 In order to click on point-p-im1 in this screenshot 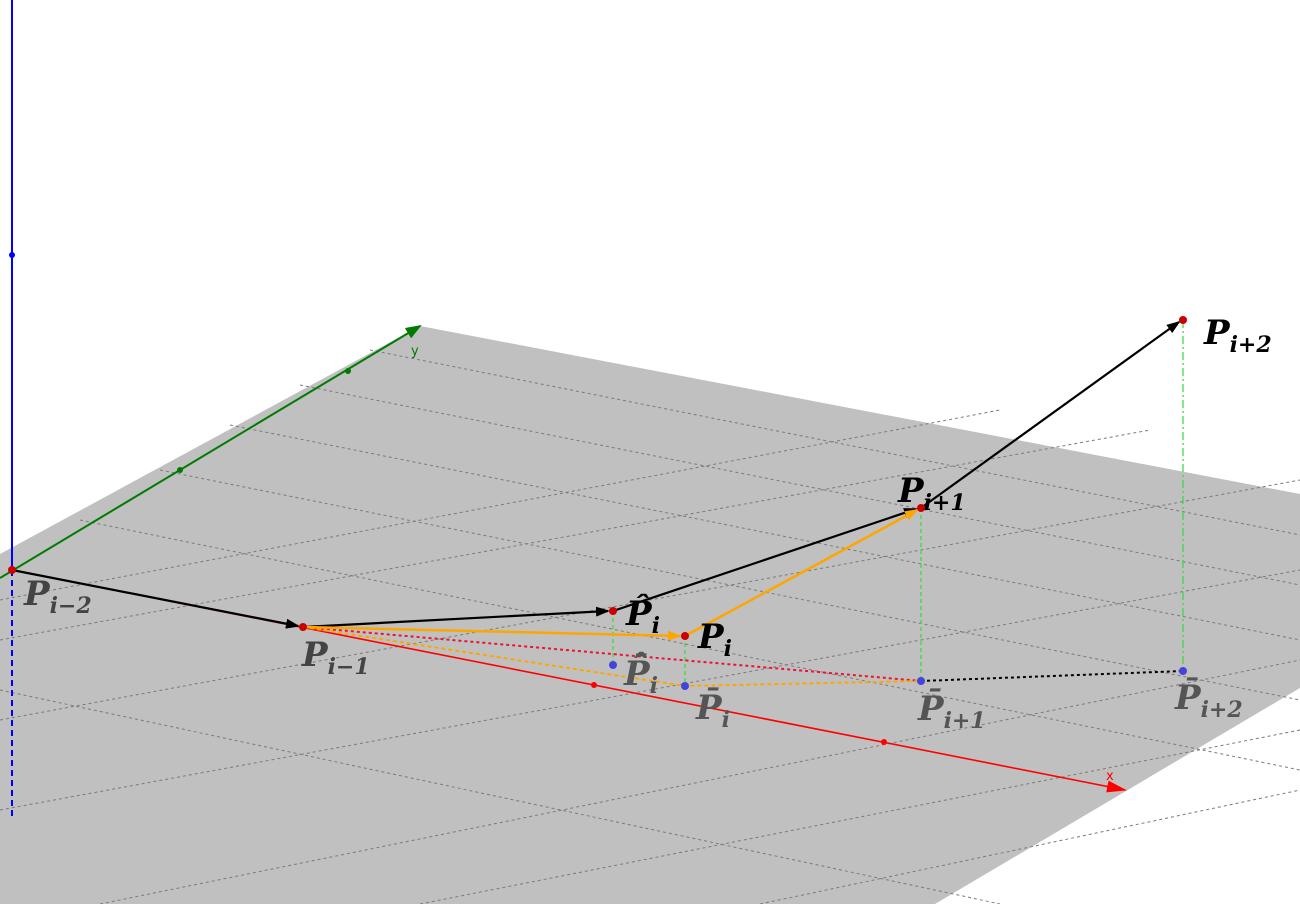, I will do `click(303, 627)`.